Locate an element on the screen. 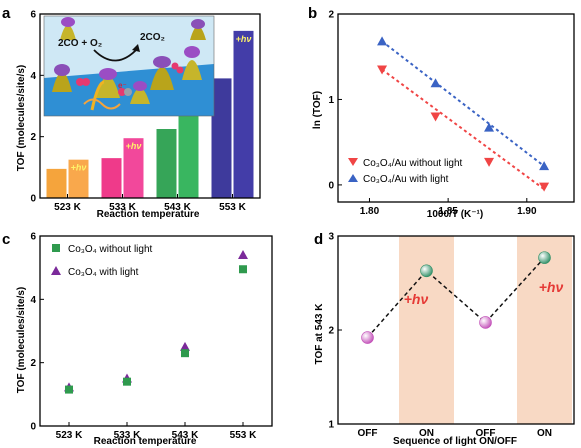 The width and height of the screenshot is (581, 448). panel-c-plot is located at coordinates (156, 322).